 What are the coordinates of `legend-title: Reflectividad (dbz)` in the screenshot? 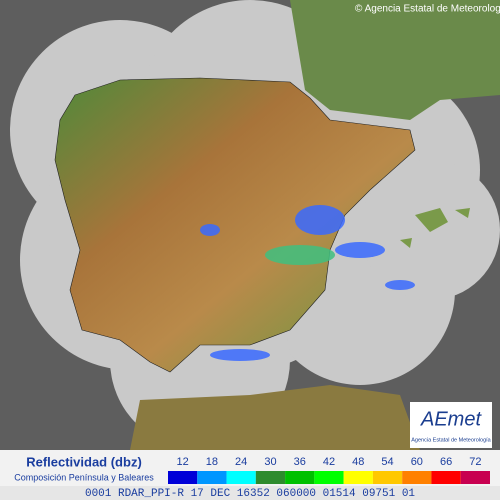 It's located at (84, 461).